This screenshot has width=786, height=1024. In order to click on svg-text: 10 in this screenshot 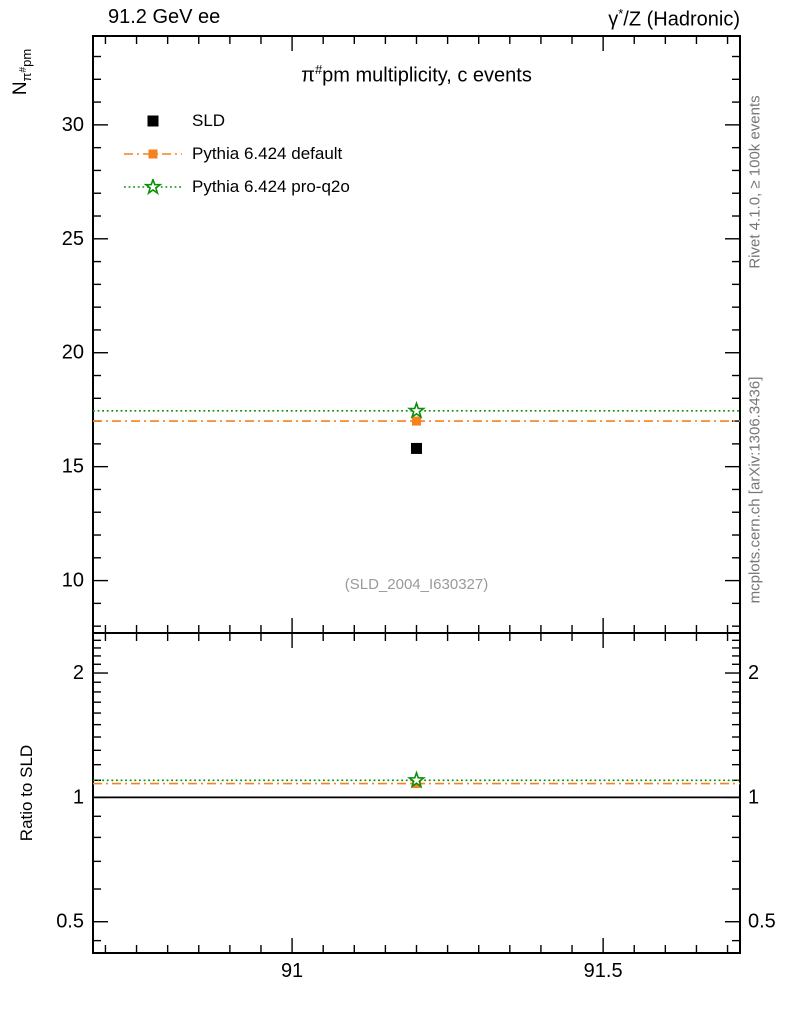, I will do `click(73, 581)`.